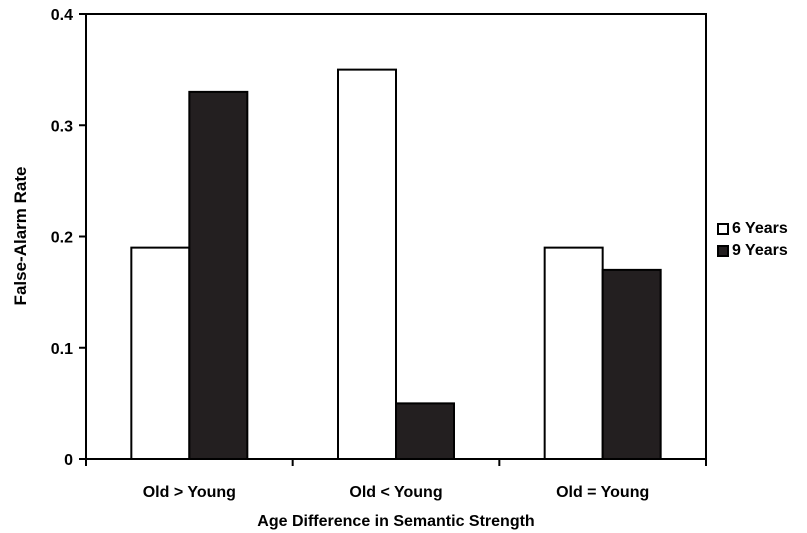 This screenshot has width=807, height=533. I want to click on legend-item-9-years: 9 Years, so click(752, 251).